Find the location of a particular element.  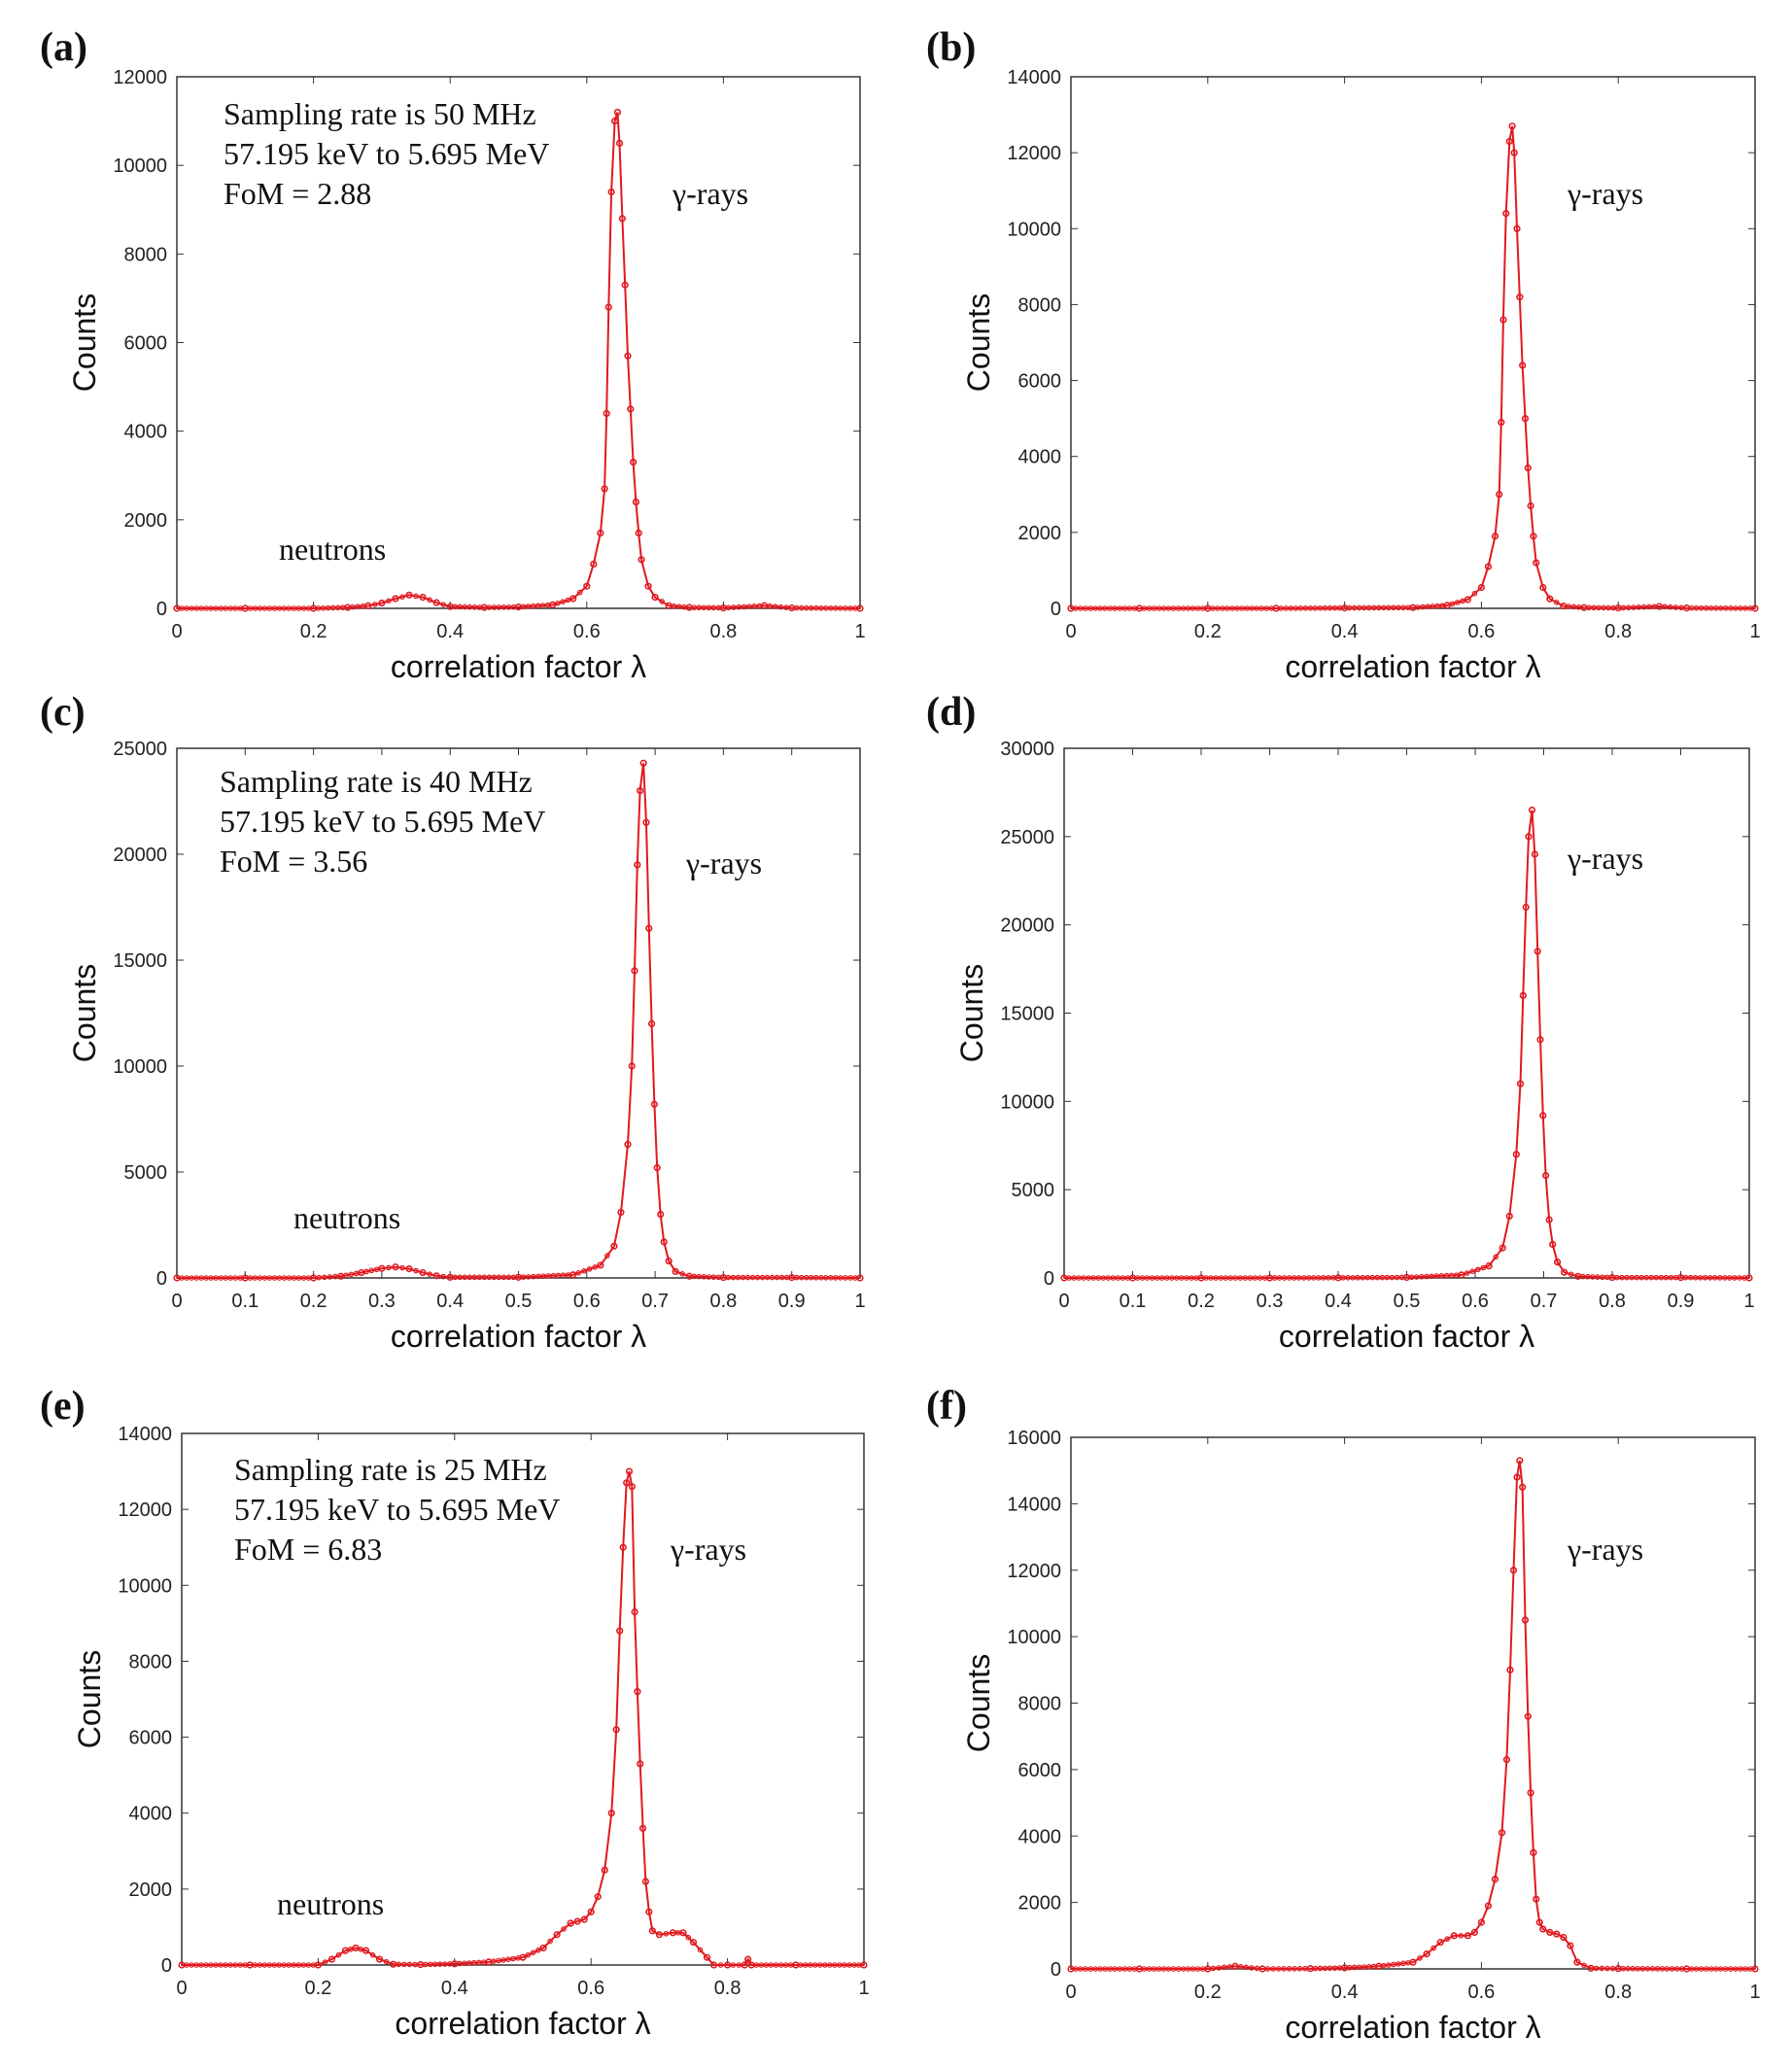

x-tick-label: 0.3 is located at coordinates (382, 1301).